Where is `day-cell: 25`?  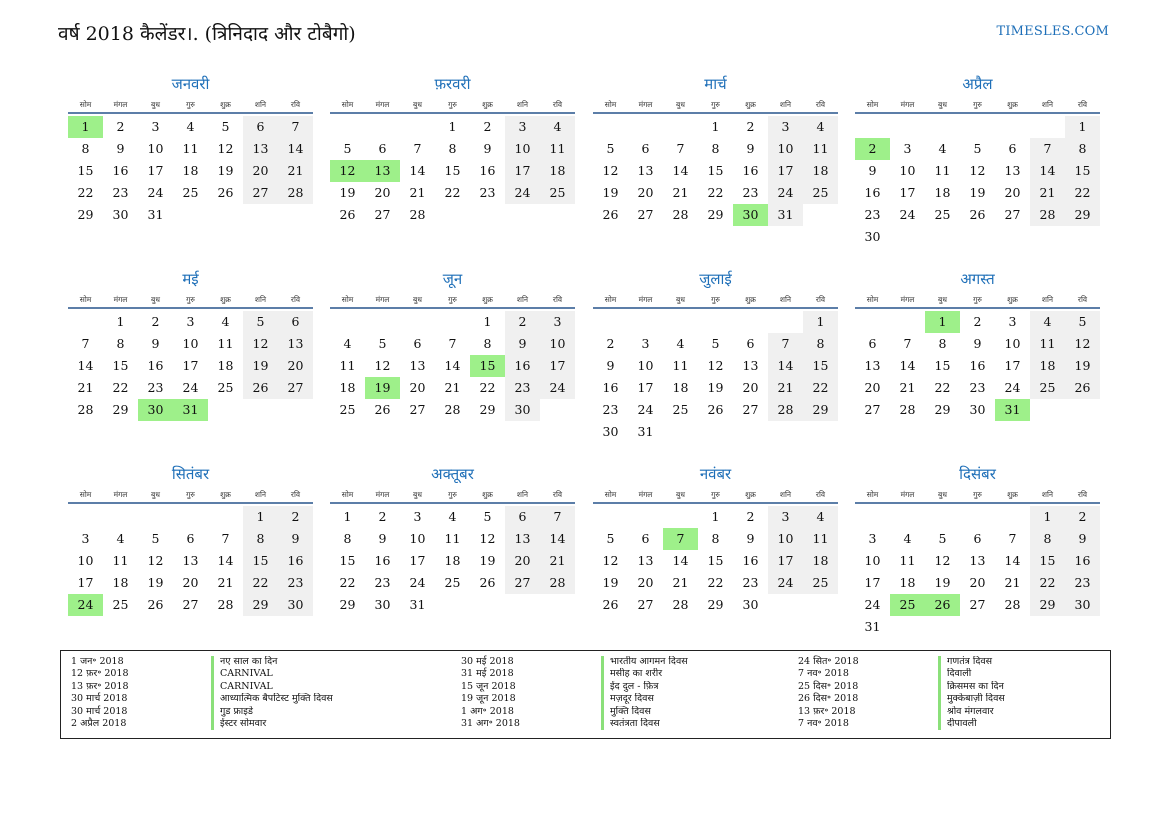
day-cell: 25 is located at coordinates (820, 193).